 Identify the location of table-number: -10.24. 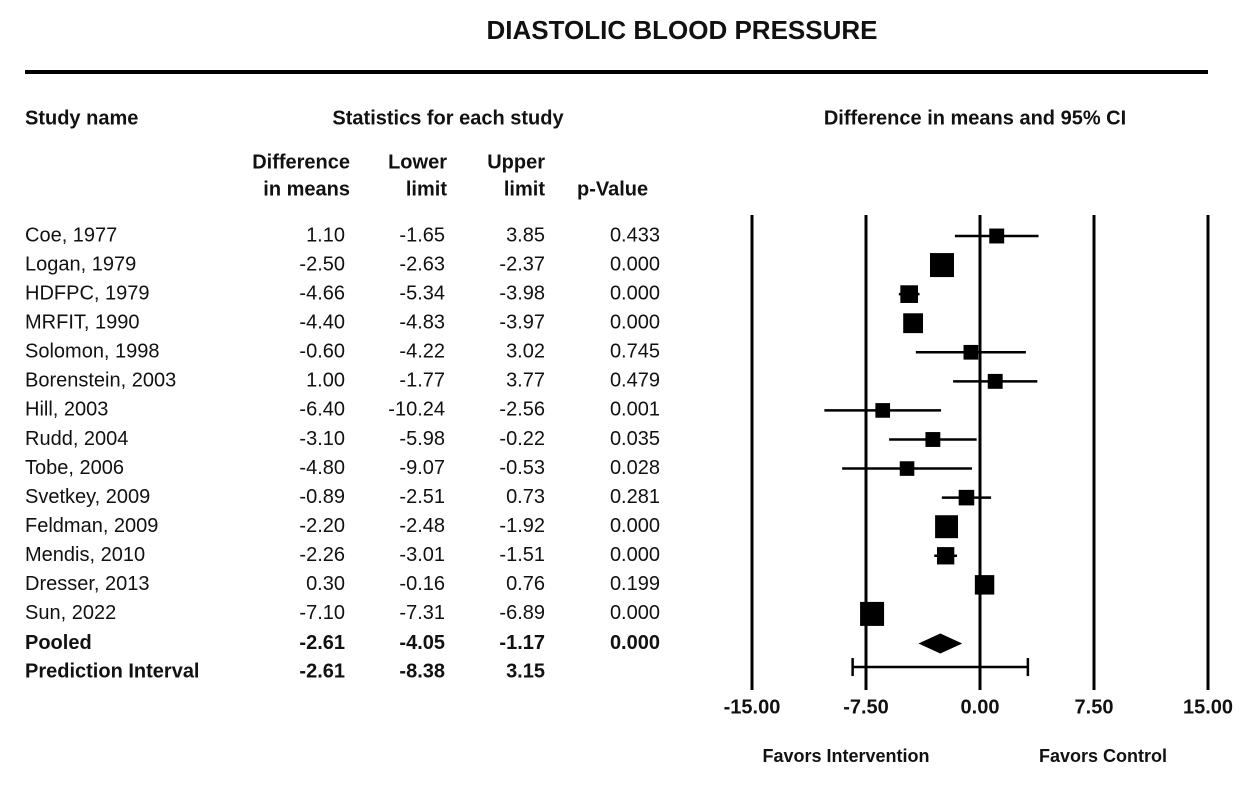
(416, 410).